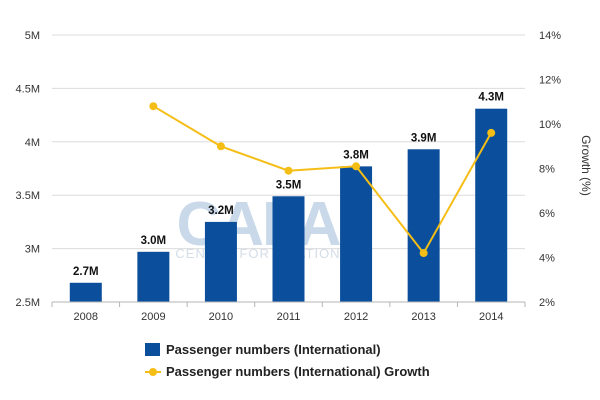  I want to click on growth-point-2009, so click(153, 106).